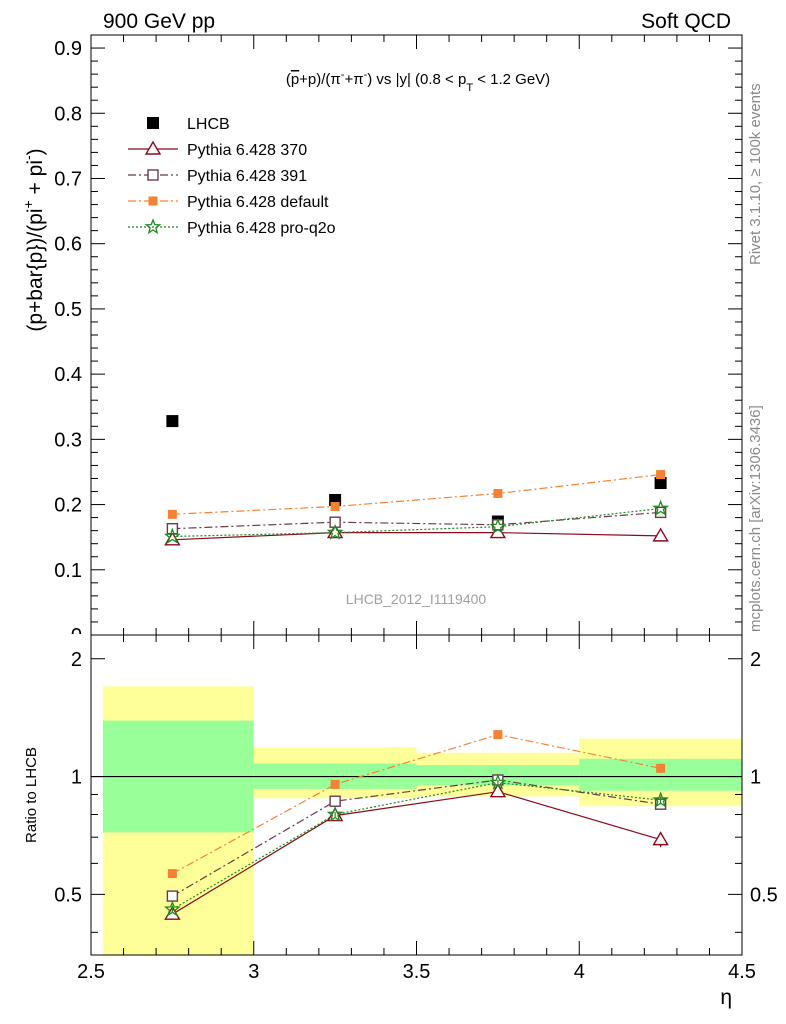 This screenshot has width=786, height=1024. Describe the element at coordinates (258, 202) in the screenshot. I see `legend-pythia-6-428-default-label: Pythia 6.428 default` at that location.